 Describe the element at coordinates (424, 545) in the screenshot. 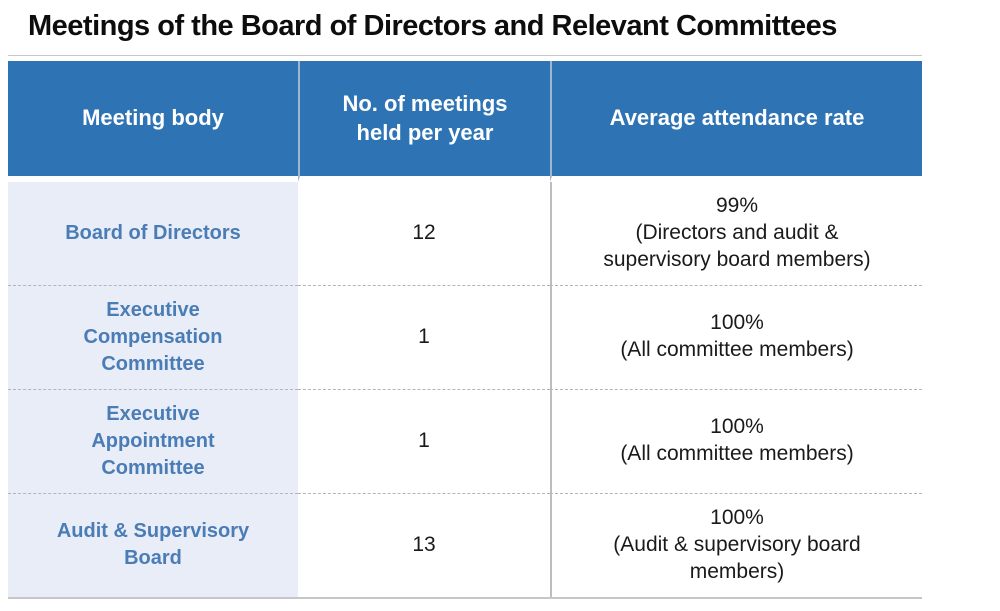

I see `meetings-held-cell: 13` at that location.